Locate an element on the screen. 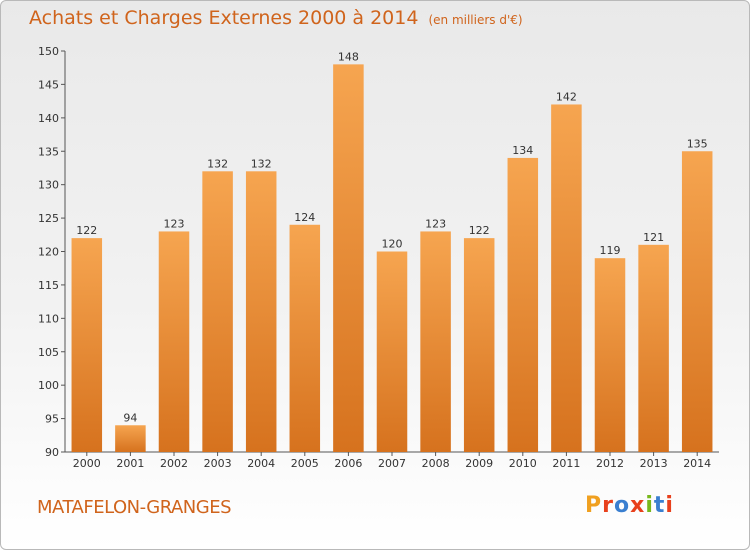 The width and height of the screenshot is (750, 550). bar-2008 is located at coordinates (435, 341).